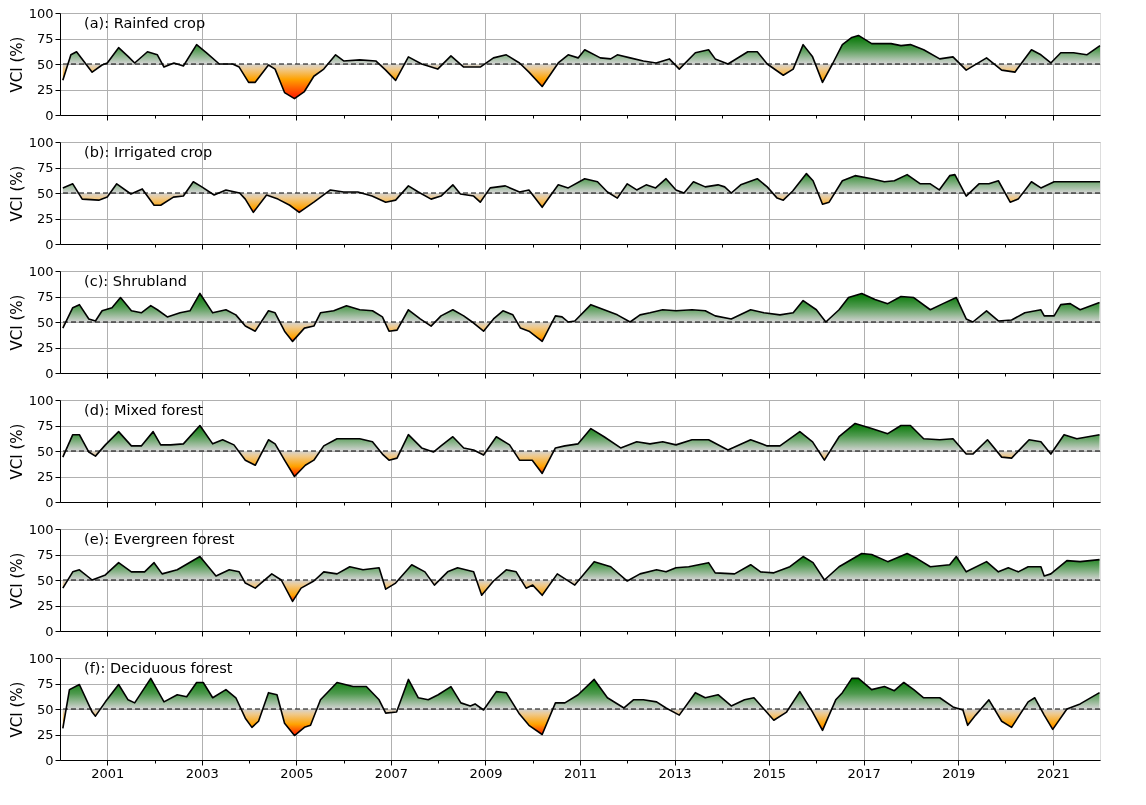  Describe the element at coordinates (486, 773) in the screenshot. I see `x-tick-label: 2009` at that location.